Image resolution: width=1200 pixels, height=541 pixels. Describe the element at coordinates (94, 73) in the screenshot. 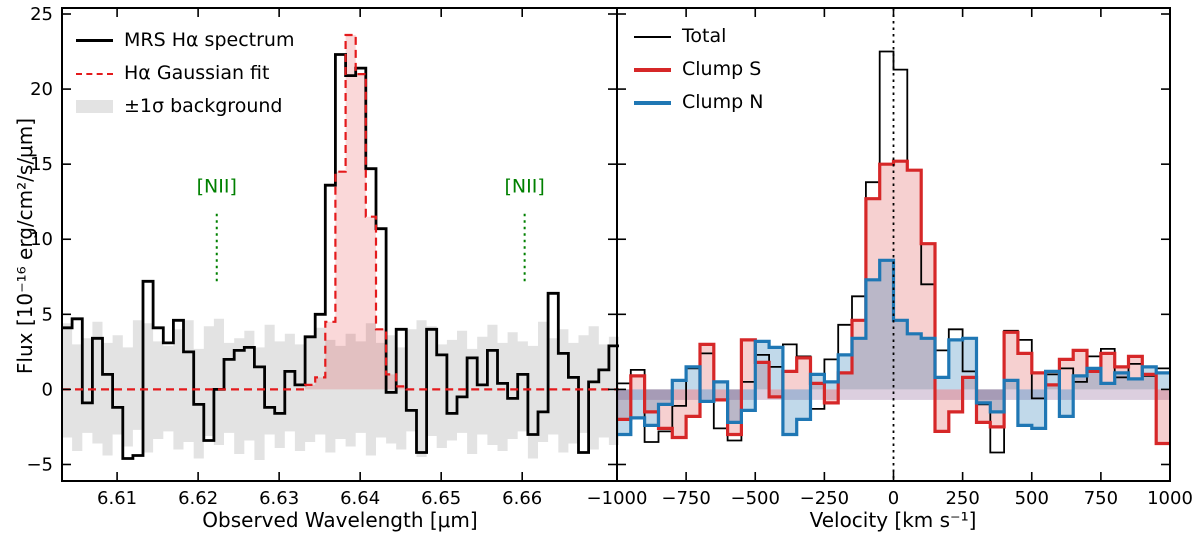

I see `legend-swatch-gaussian-fit-line` at that location.